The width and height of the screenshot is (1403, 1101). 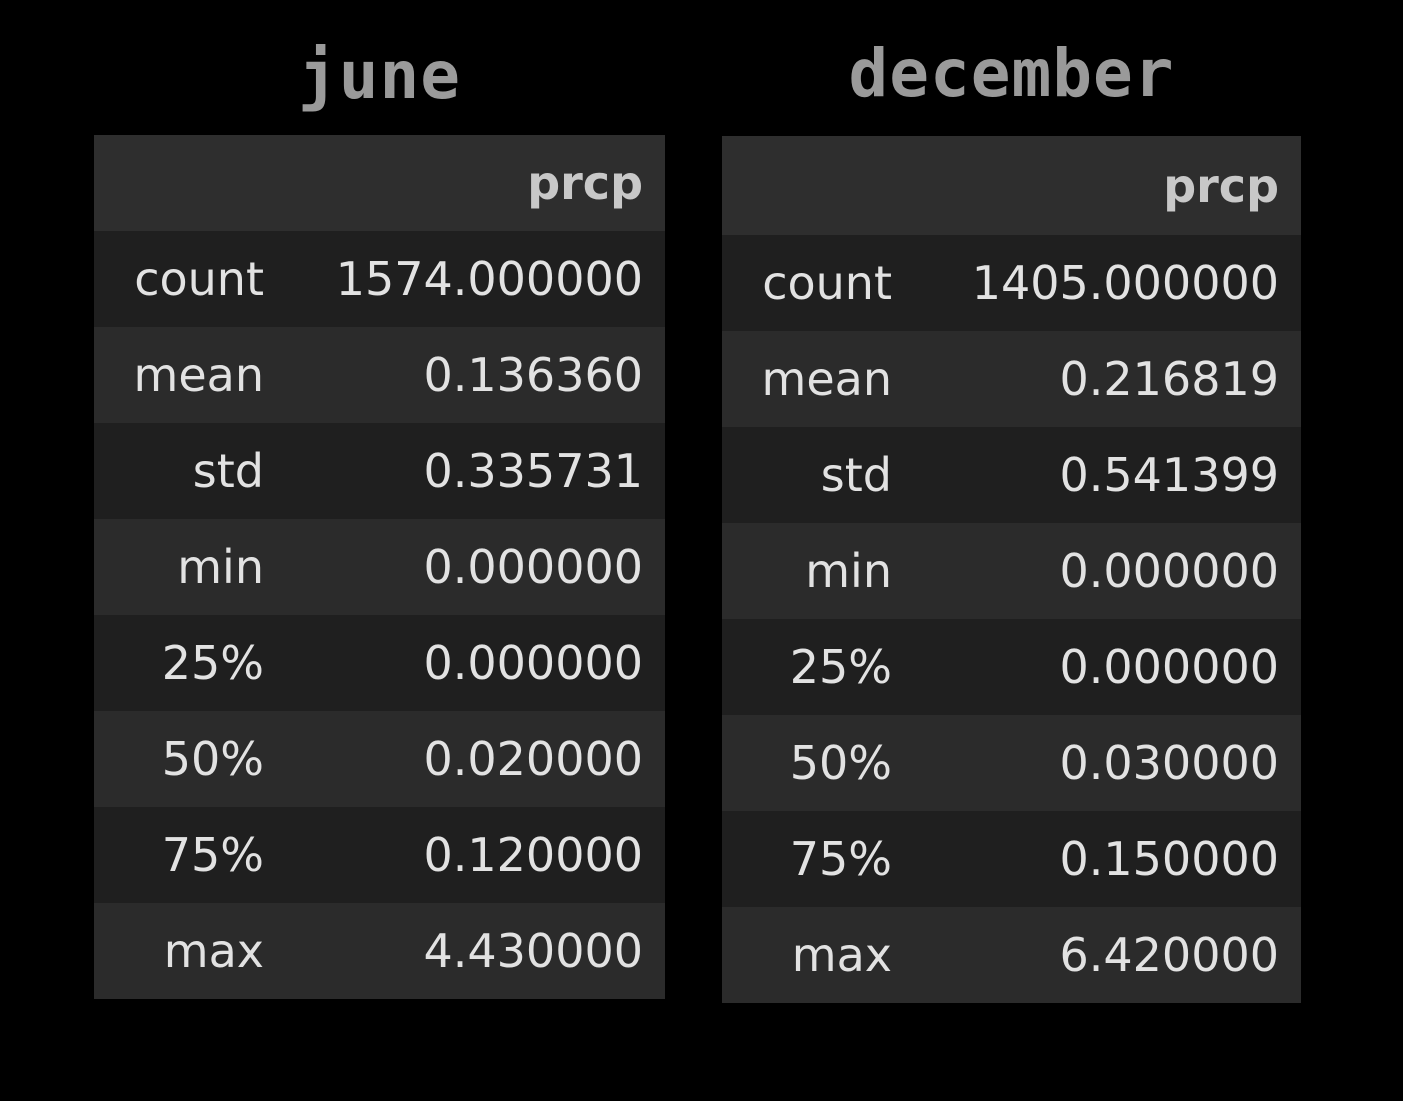 What do you see at coordinates (1169, 955) in the screenshot?
I see `row-value: 6.420000` at bounding box center [1169, 955].